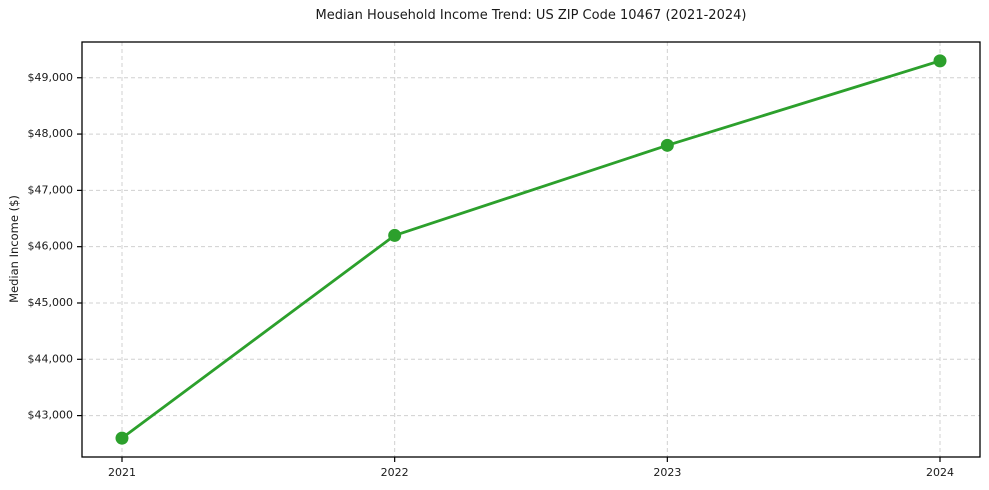  I want to click on x-tick-label: 2023, so click(667, 472).